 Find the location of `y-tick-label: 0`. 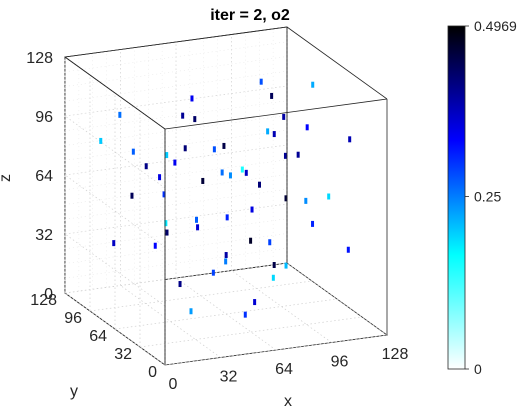

y-tick-label: 0 is located at coordinates (152, 372).